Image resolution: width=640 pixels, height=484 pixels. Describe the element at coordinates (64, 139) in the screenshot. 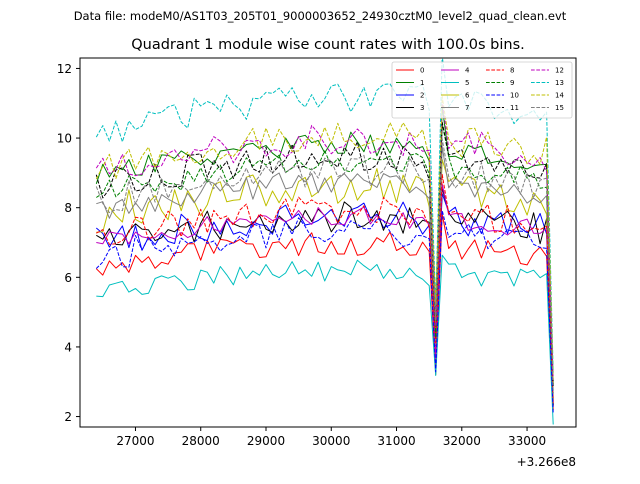

I see `y-tick-label: 10` at that location.